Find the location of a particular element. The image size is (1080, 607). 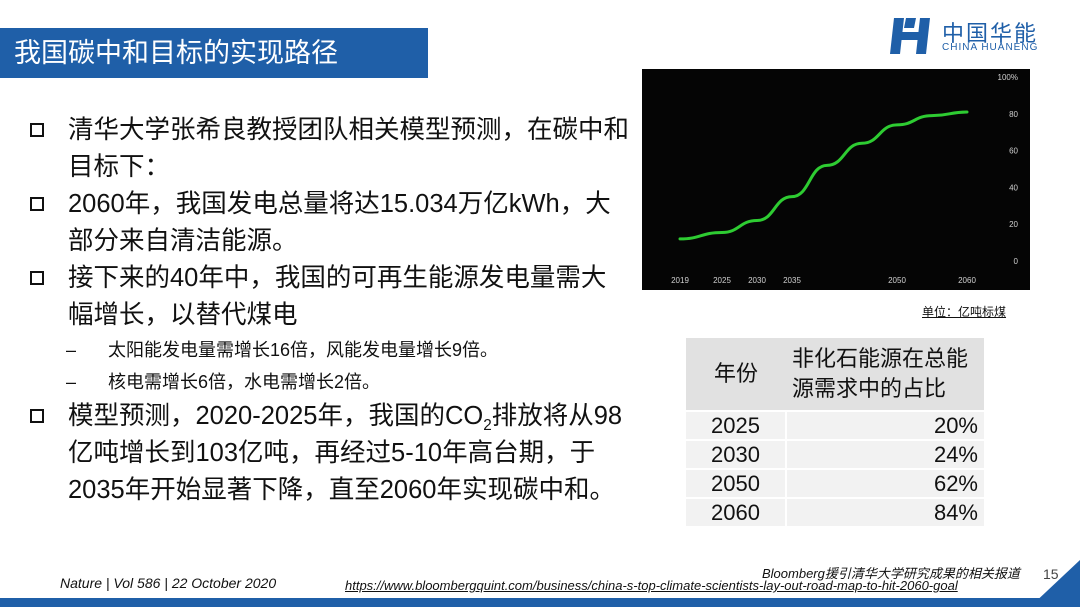

y-tick-label: 60 is located at coordinates (1013, 151).